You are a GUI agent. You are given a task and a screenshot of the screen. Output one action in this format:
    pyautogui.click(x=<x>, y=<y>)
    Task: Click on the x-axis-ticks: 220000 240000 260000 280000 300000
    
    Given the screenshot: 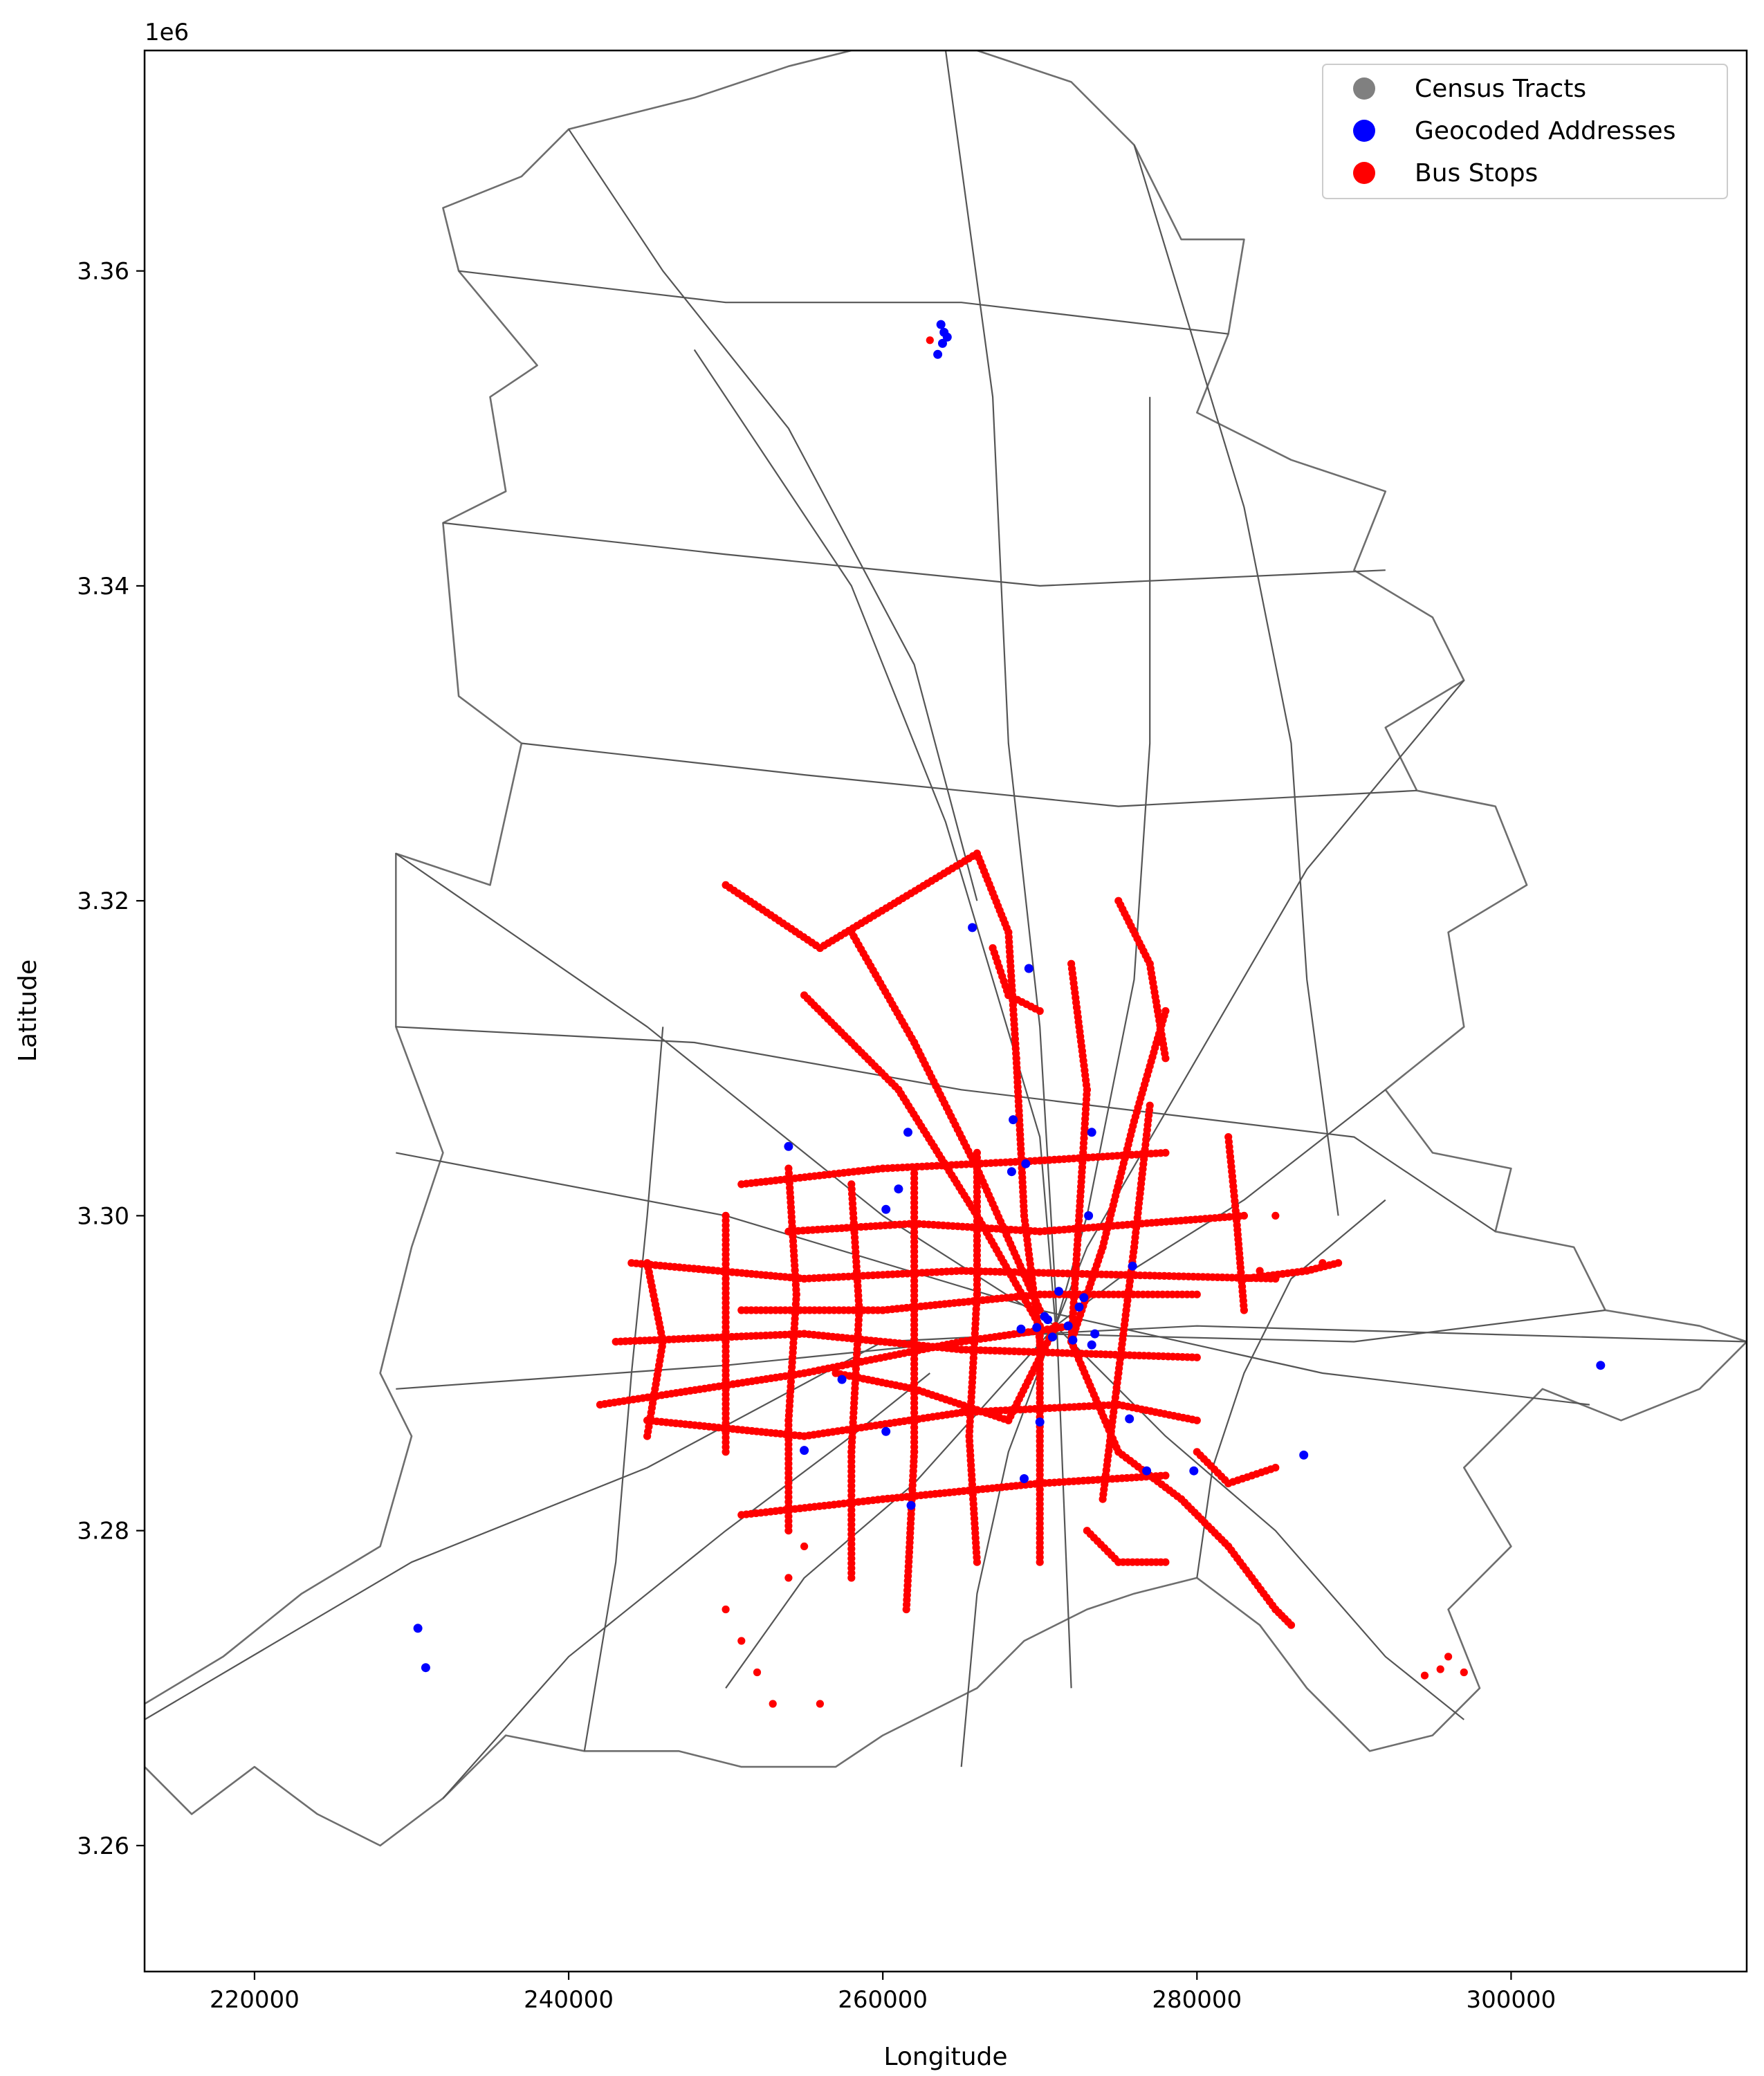 What is the action you would take?
    pyautogui.click(x=883, y=1993)
    